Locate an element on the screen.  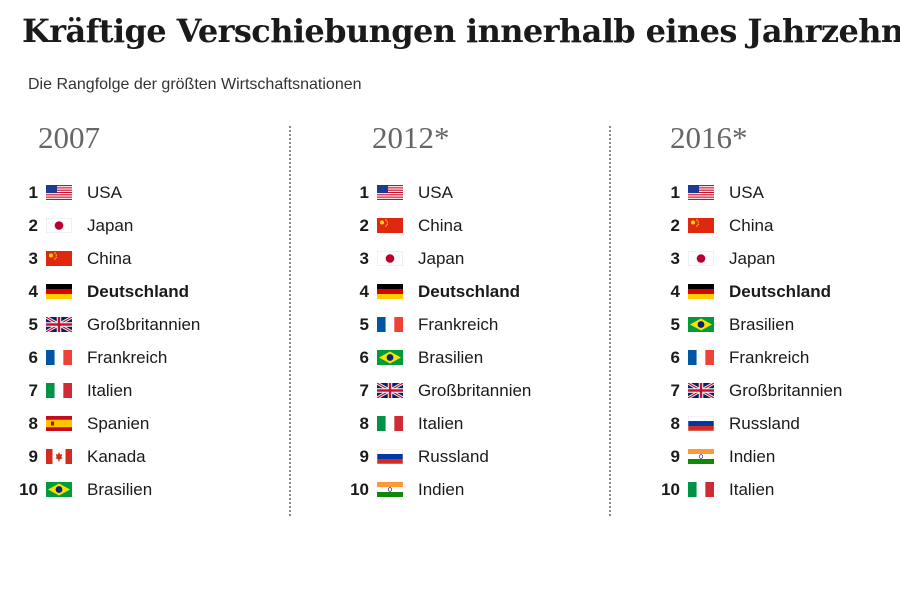
ranking-row: 2 Japan is located at coordinates (108, 225).